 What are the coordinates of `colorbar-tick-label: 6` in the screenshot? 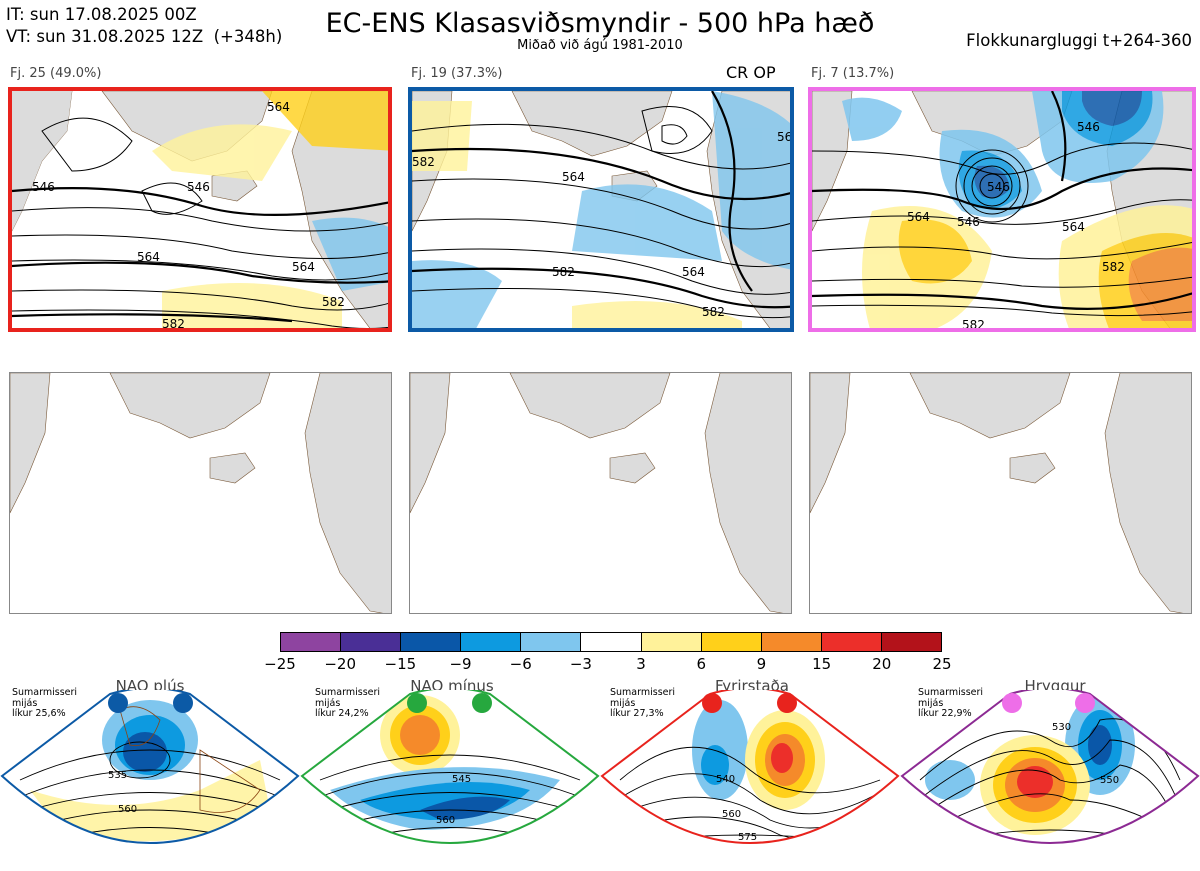 It's located at (701, 664).